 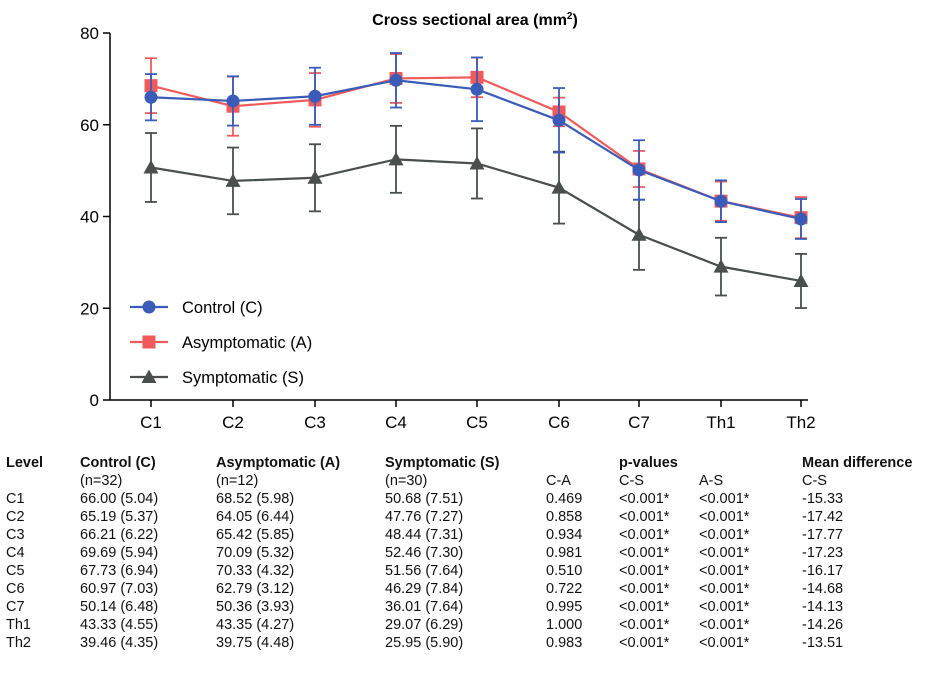 What do you see at coordinates (424, 553) in the screenshot?
I see `table-cell-3-3: 52.46 (7.30)` at bounding box center [424, 553].